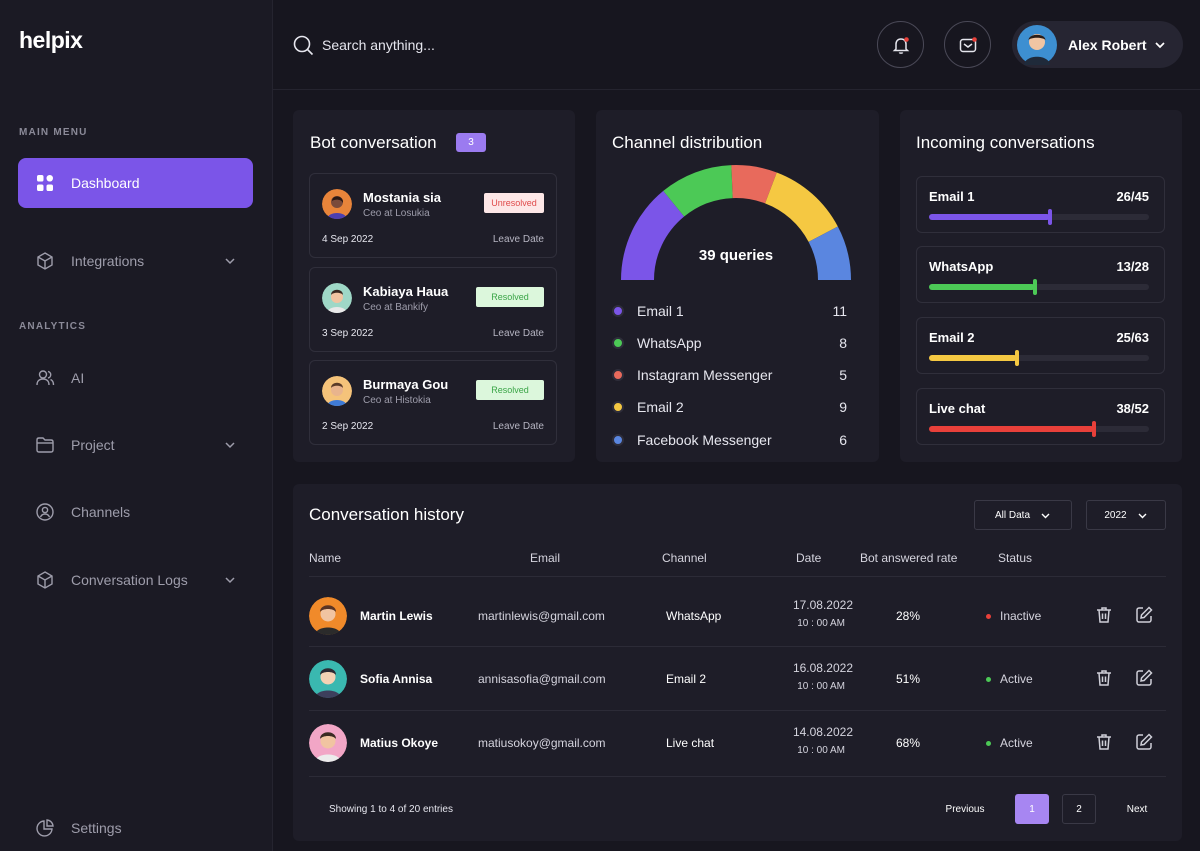  Describe the element at coordinates (452, 45) in the screenshot. I see `search-input` at that location.